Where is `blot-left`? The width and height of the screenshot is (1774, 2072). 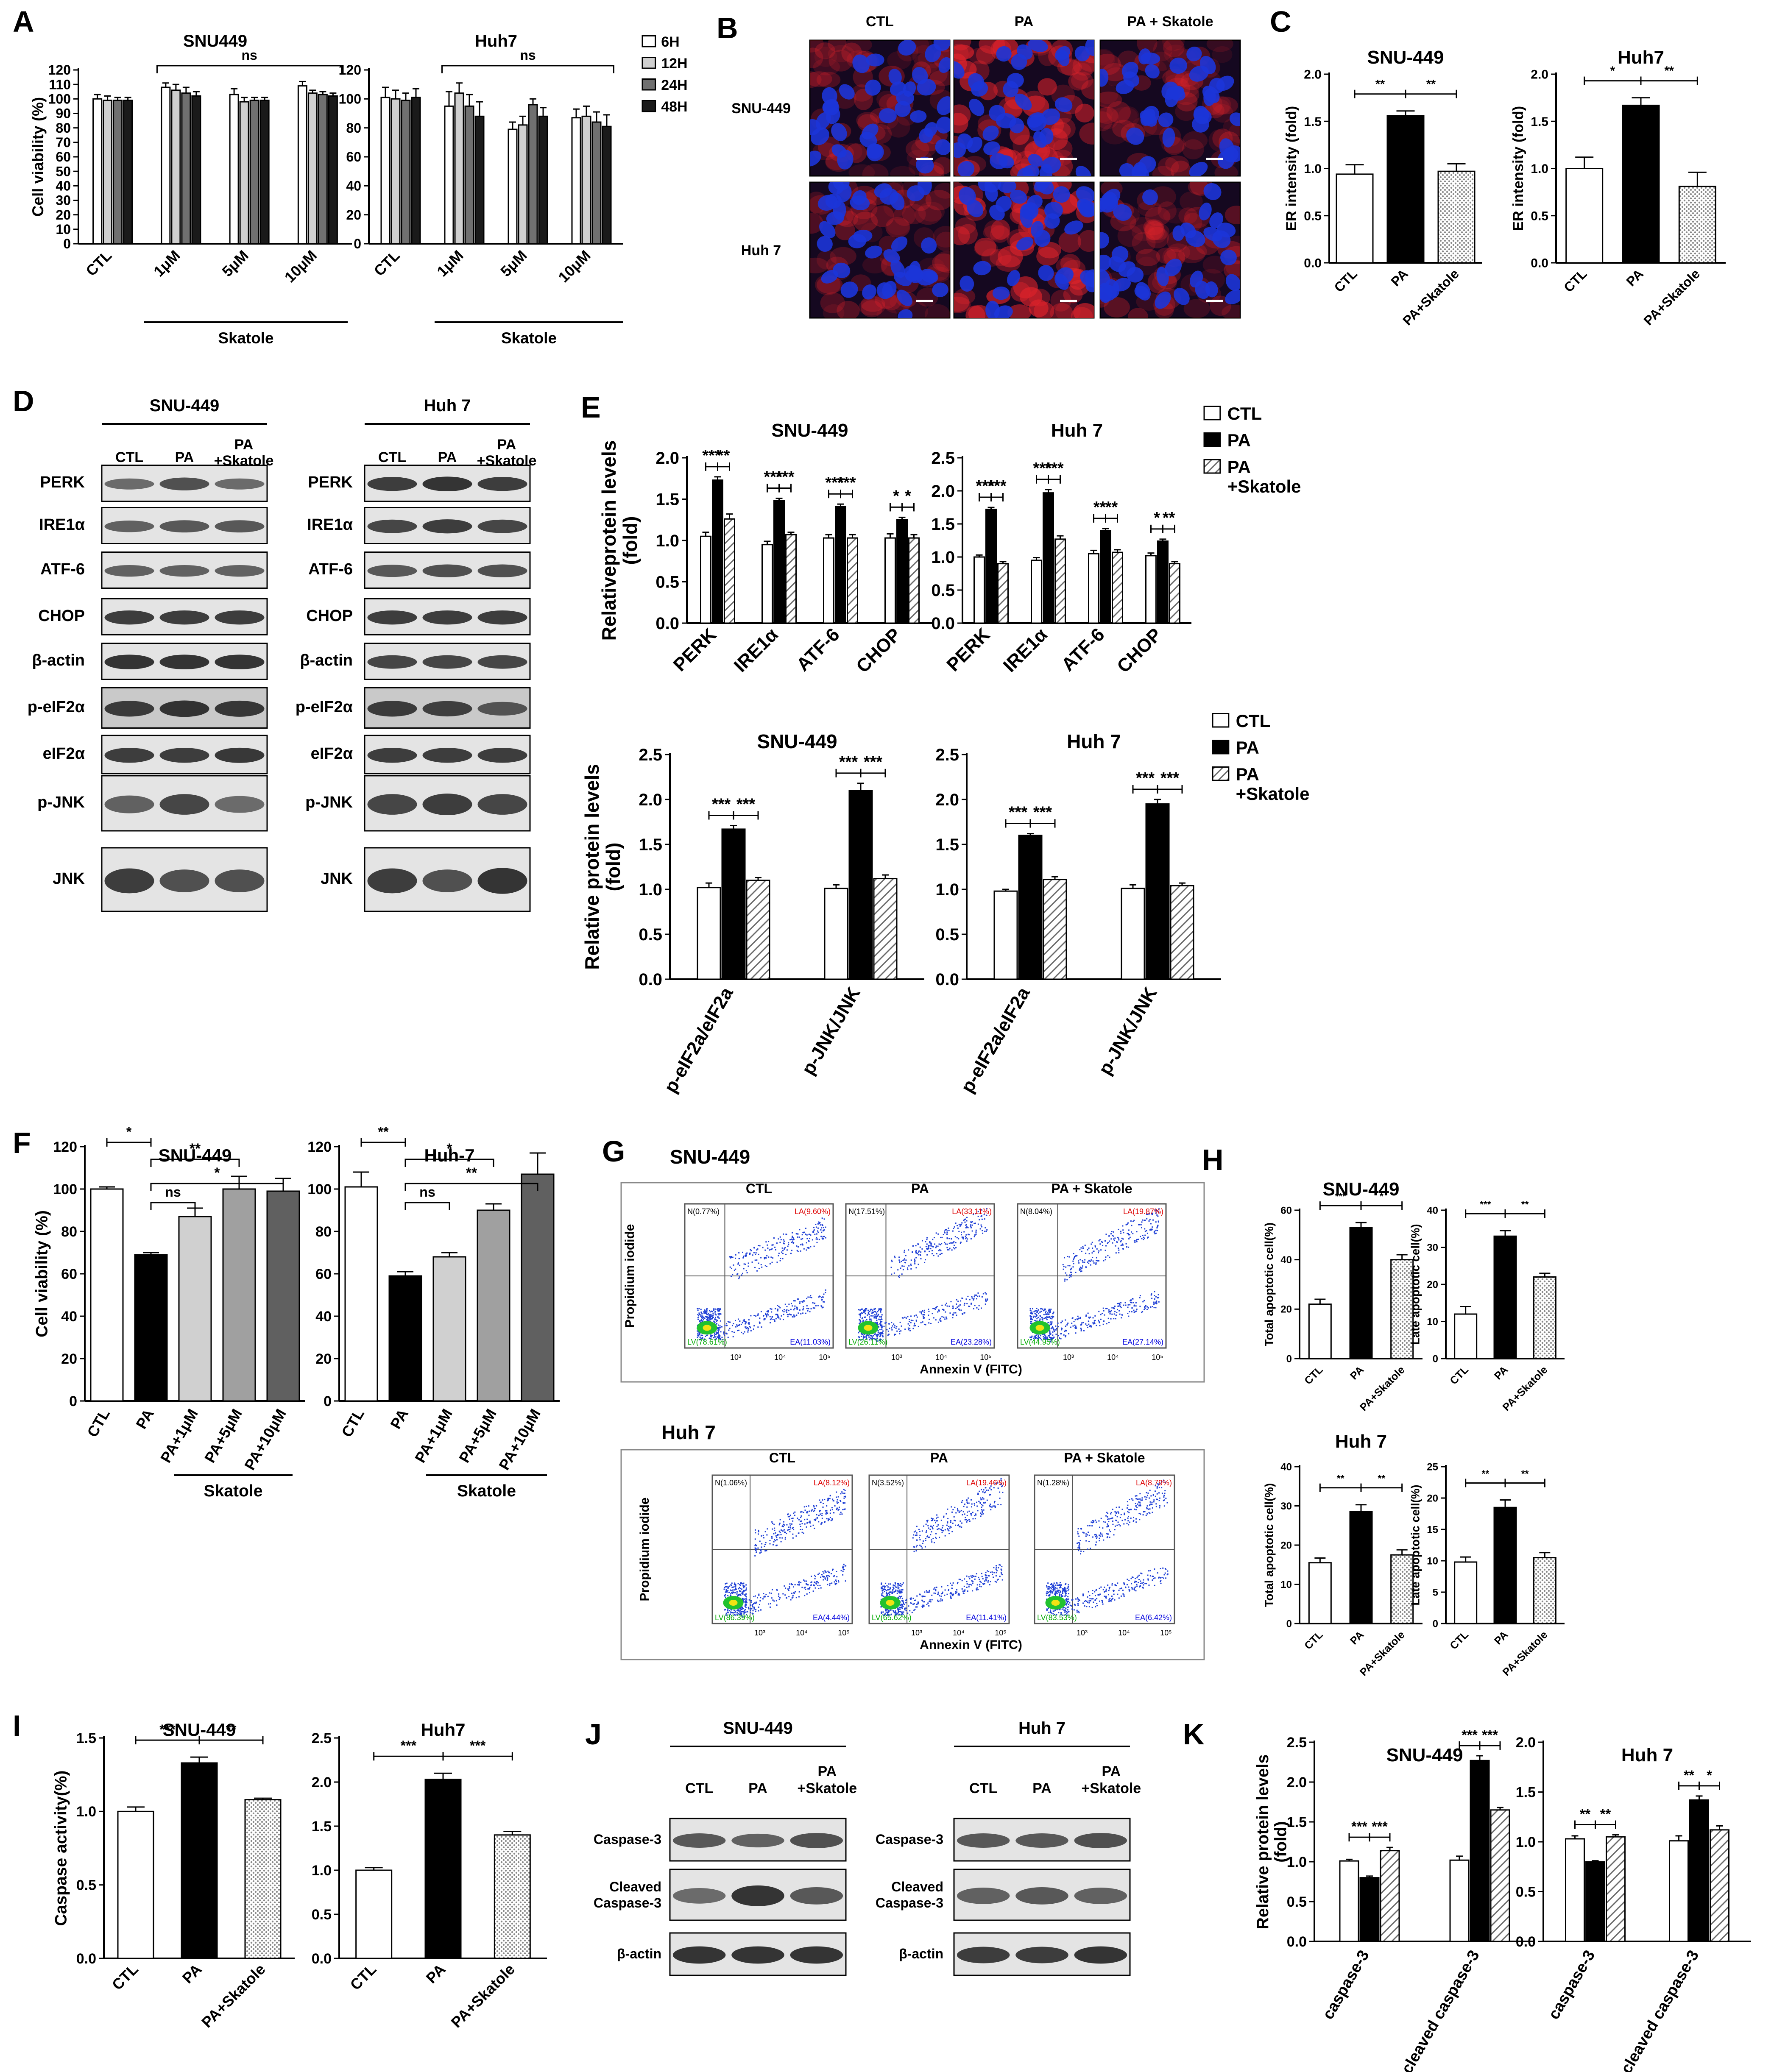 blot-left is located at coordinates (185, 754).